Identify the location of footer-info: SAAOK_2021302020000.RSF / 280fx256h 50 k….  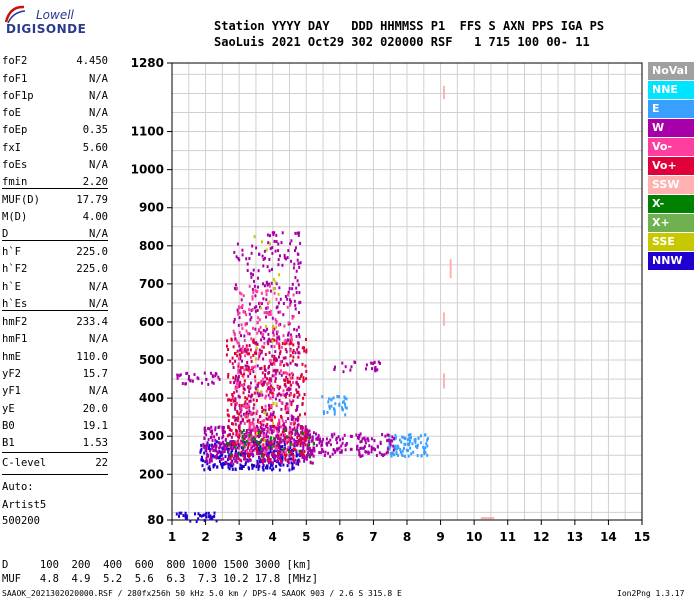
(202, 593).